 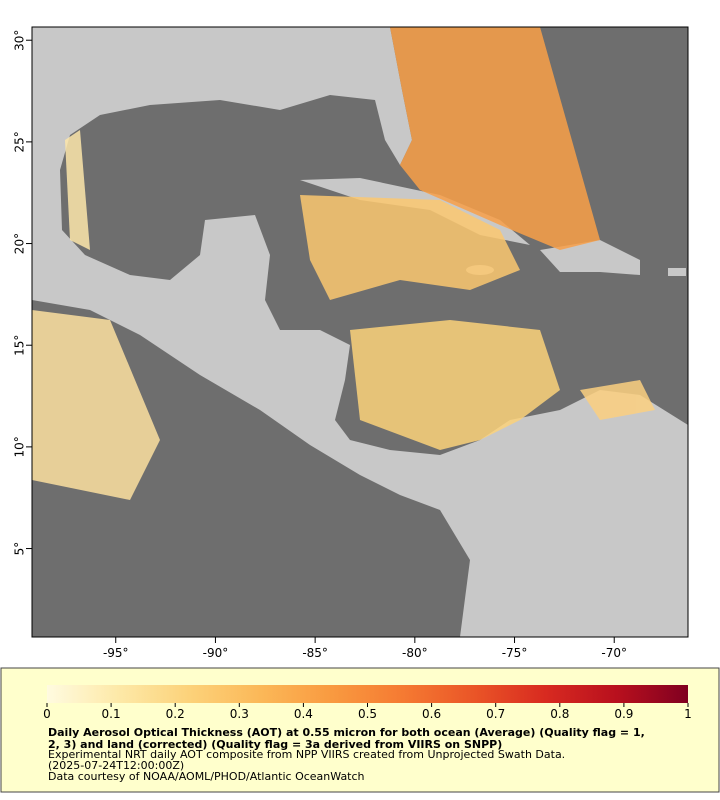 I want to click on y-tick-label: 10°, so click(x=20, y=446).